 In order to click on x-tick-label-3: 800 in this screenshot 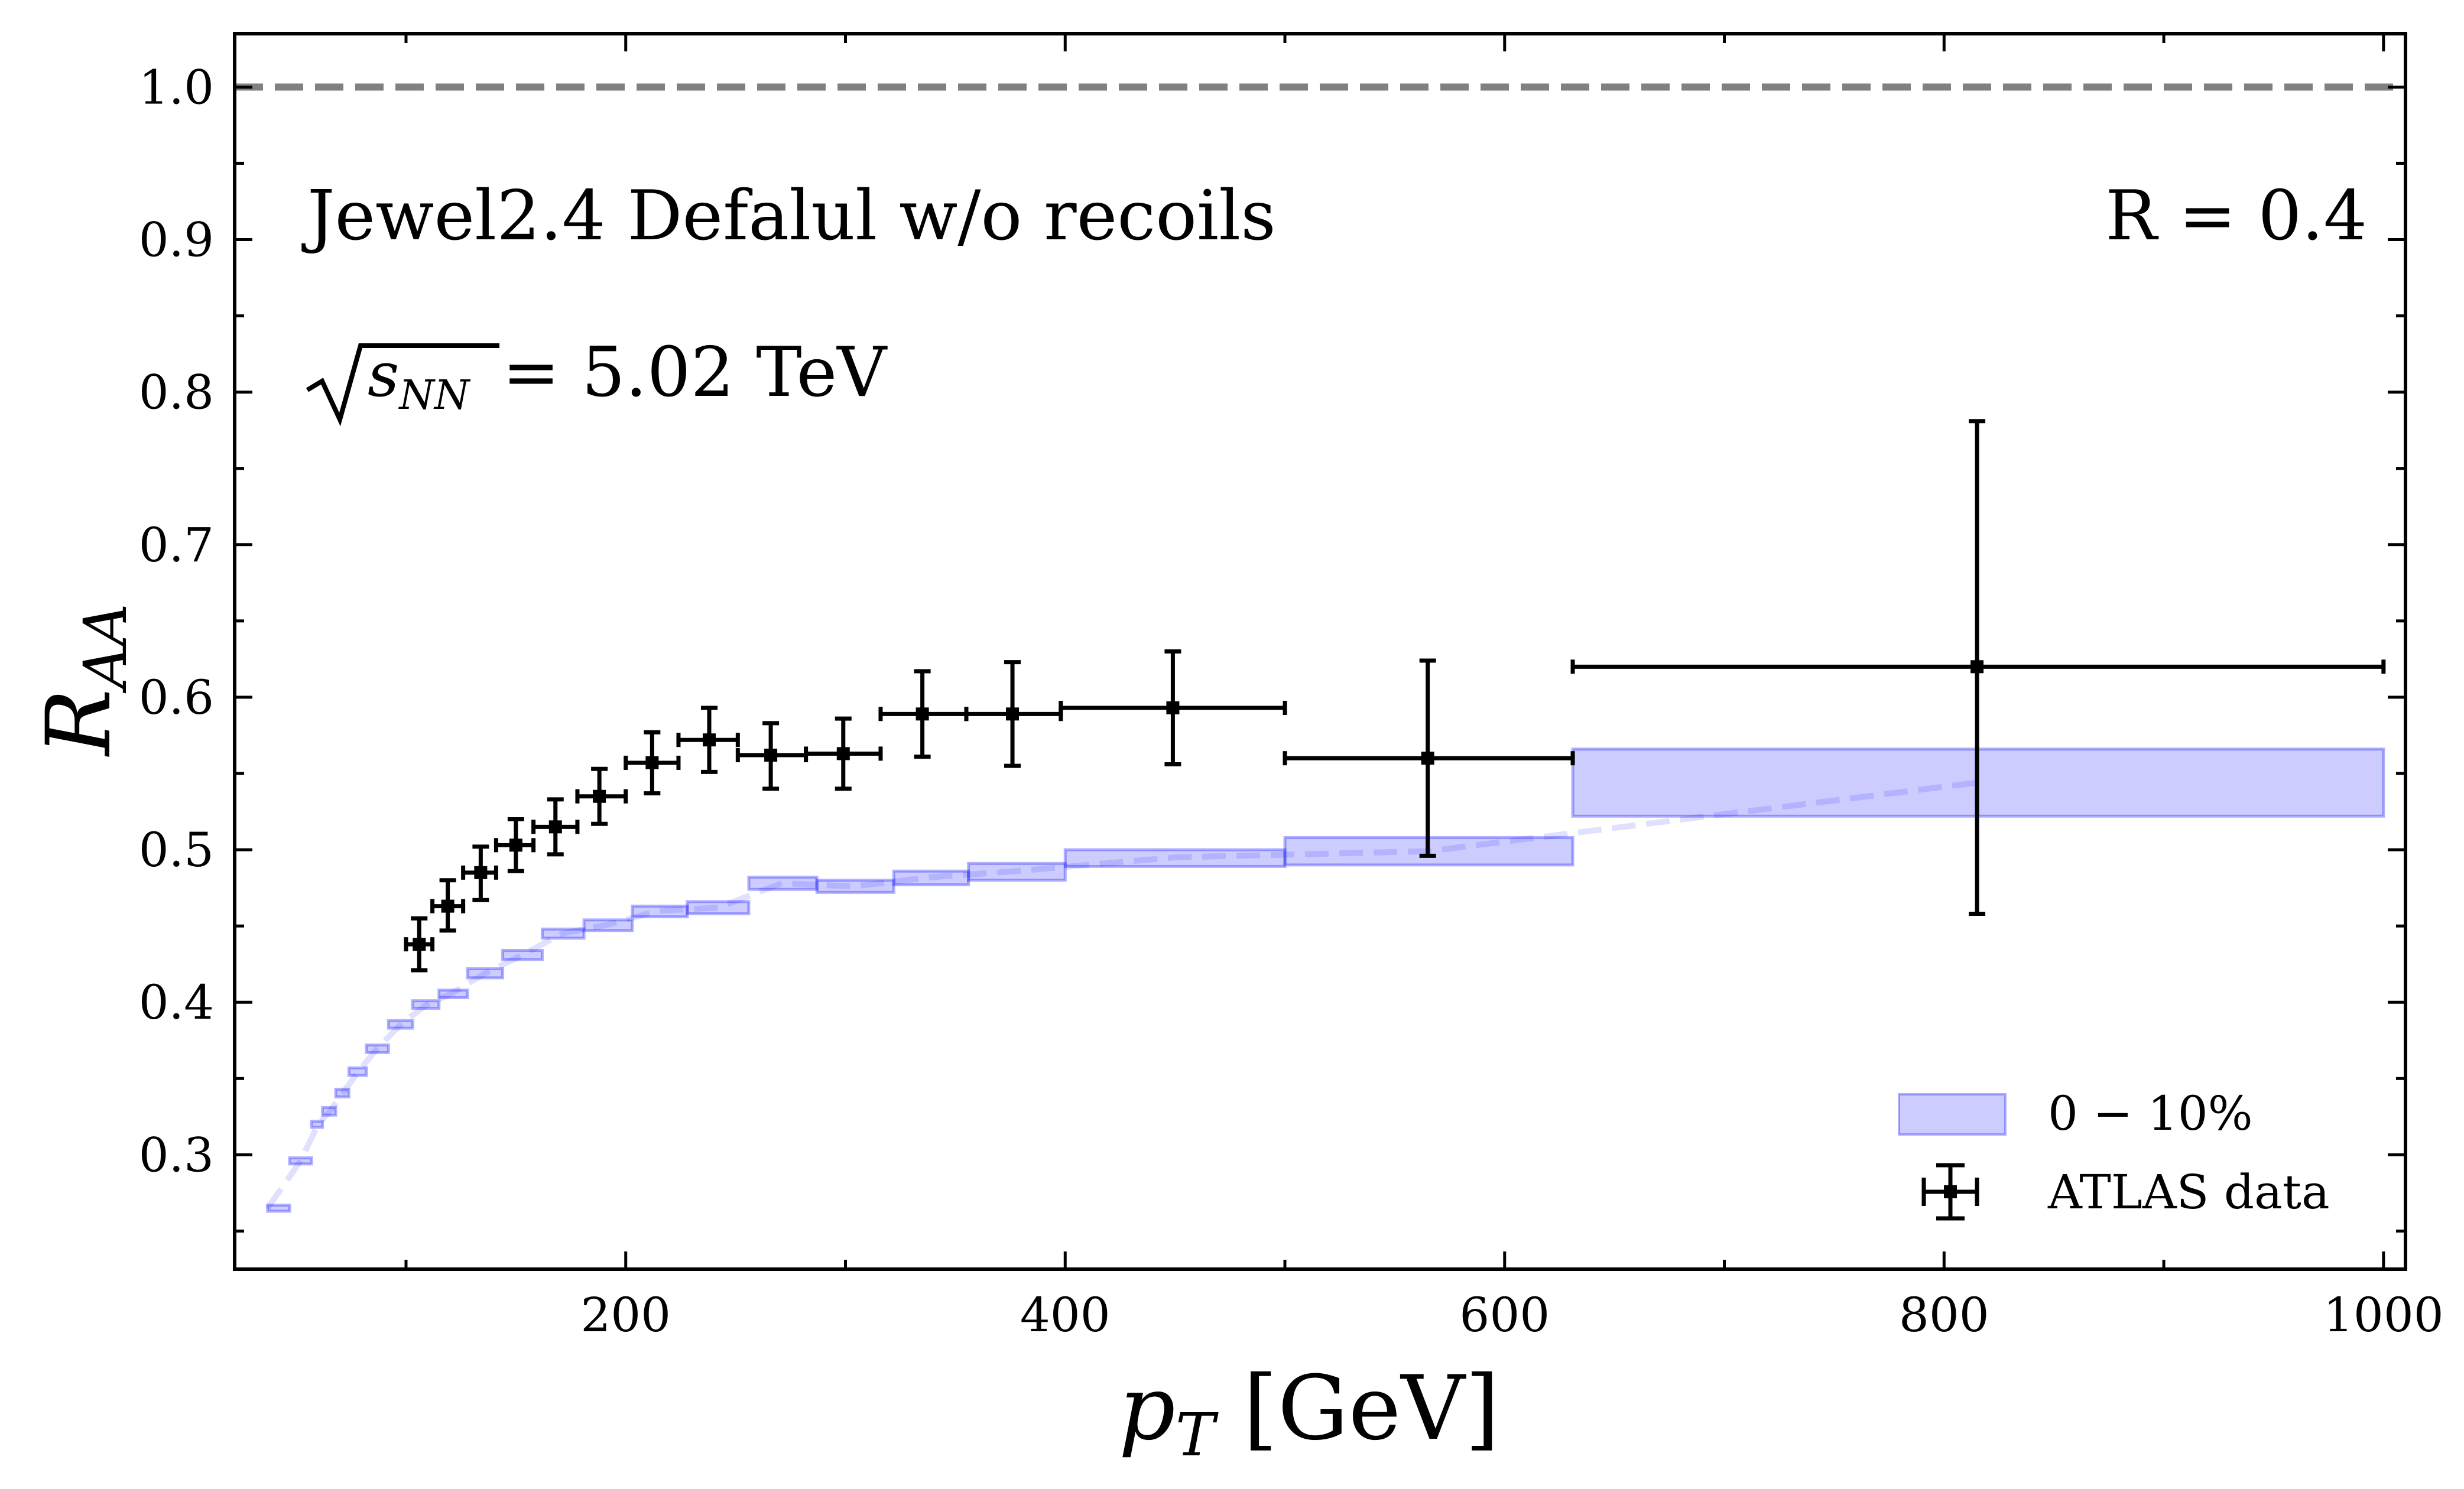, I will do `click(1944, 1315)`.